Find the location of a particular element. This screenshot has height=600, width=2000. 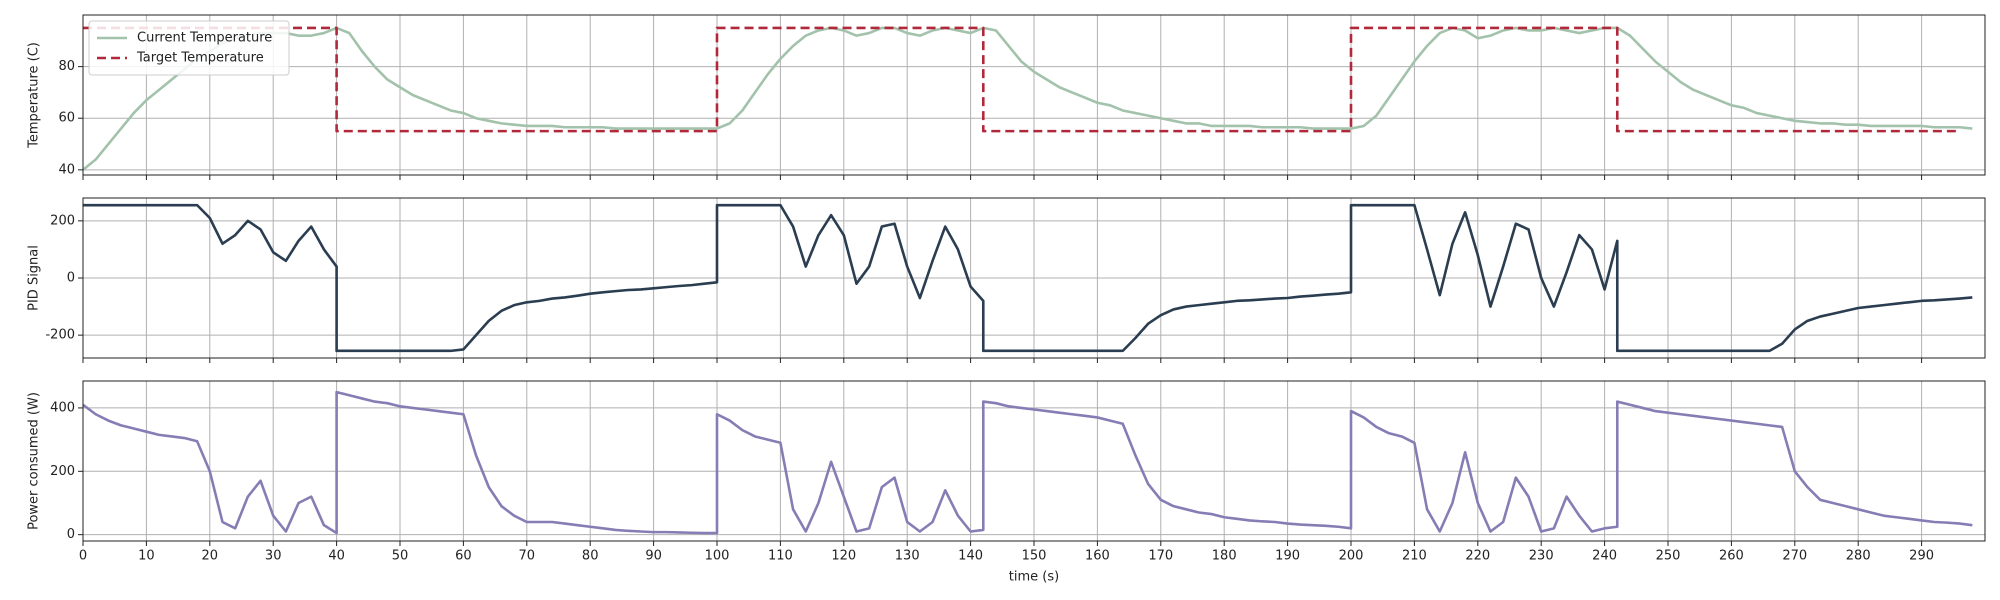

x-tick-label: 170 is located at coordinates (1160, 556).